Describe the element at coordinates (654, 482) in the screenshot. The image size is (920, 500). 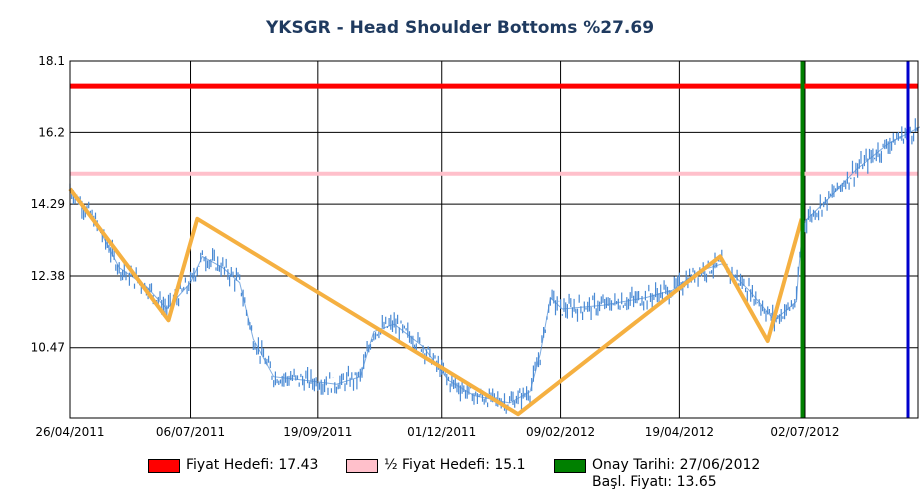
I see `legend-start-price-label: Başl. Fiyatı: 13.65` at that location.